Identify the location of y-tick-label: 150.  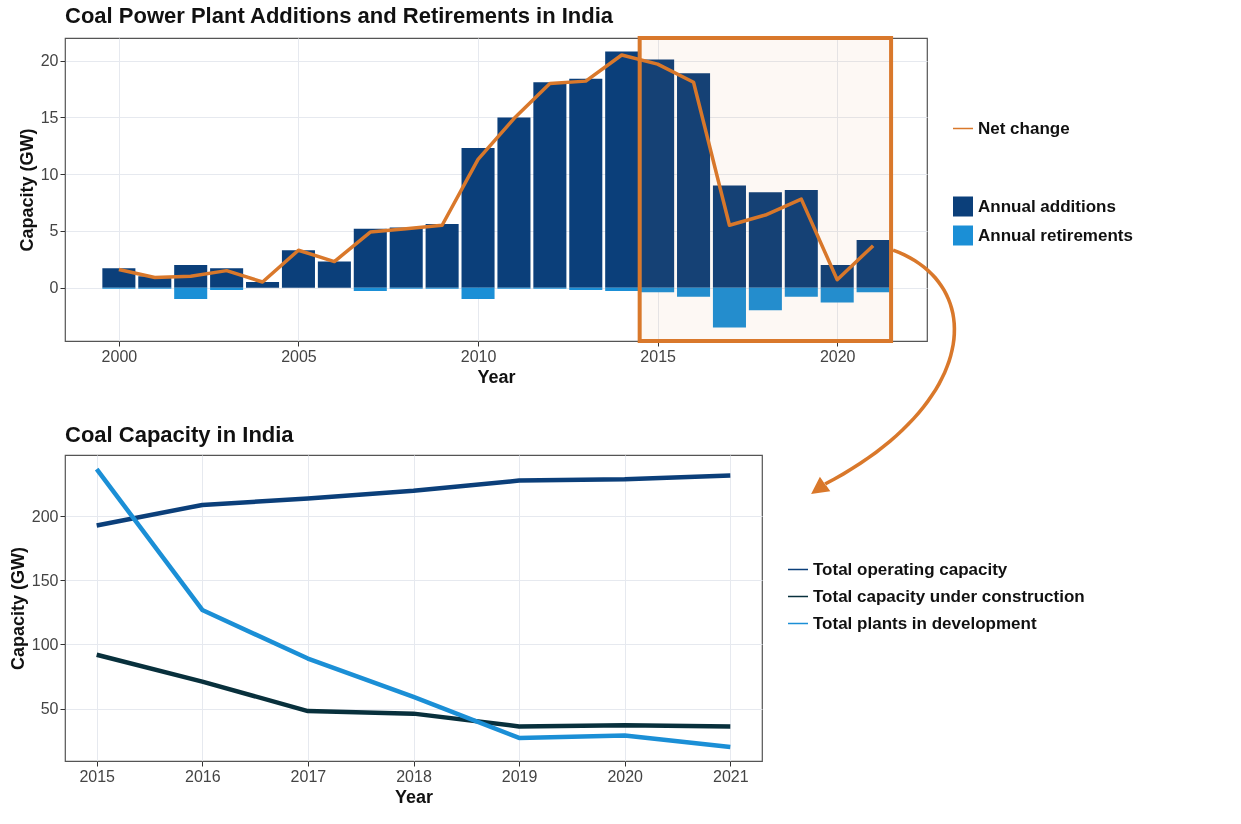
(45, 580).